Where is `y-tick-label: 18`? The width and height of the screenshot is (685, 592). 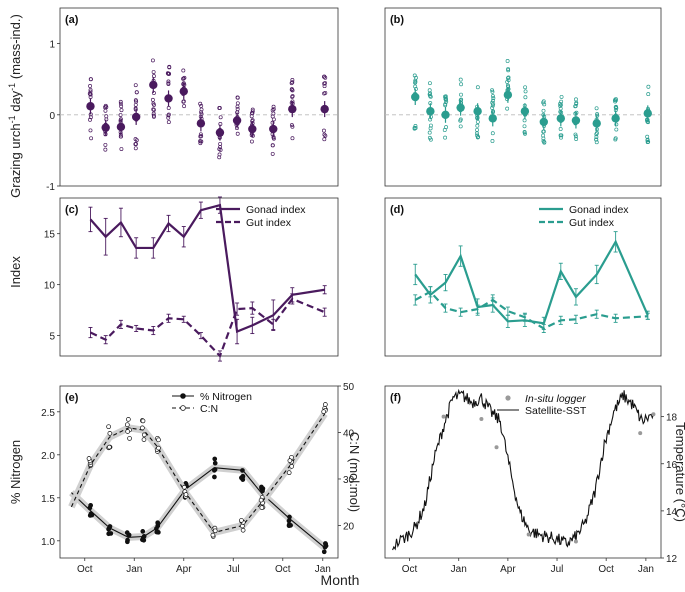
y-tick-label: 18 is located at coordinates (672, 418).